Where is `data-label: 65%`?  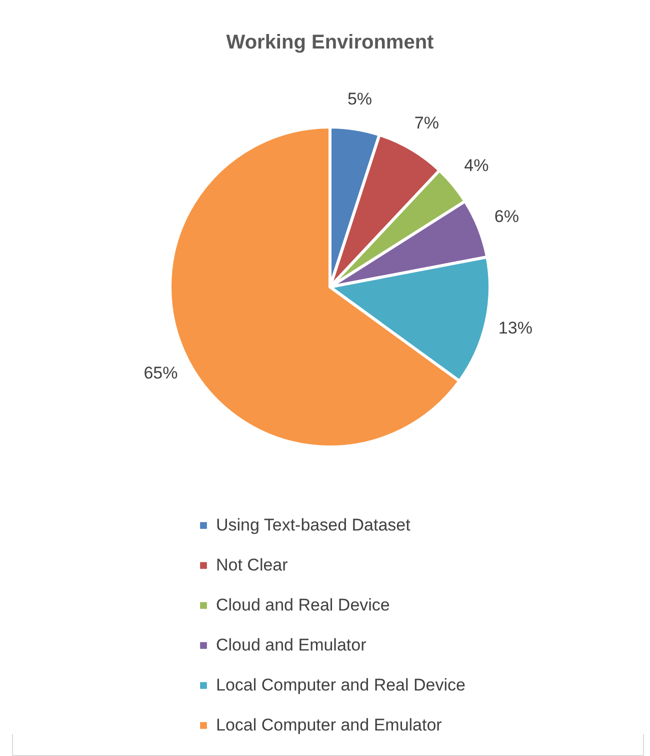
data-label: 65% is located at coordinates (161, 372).